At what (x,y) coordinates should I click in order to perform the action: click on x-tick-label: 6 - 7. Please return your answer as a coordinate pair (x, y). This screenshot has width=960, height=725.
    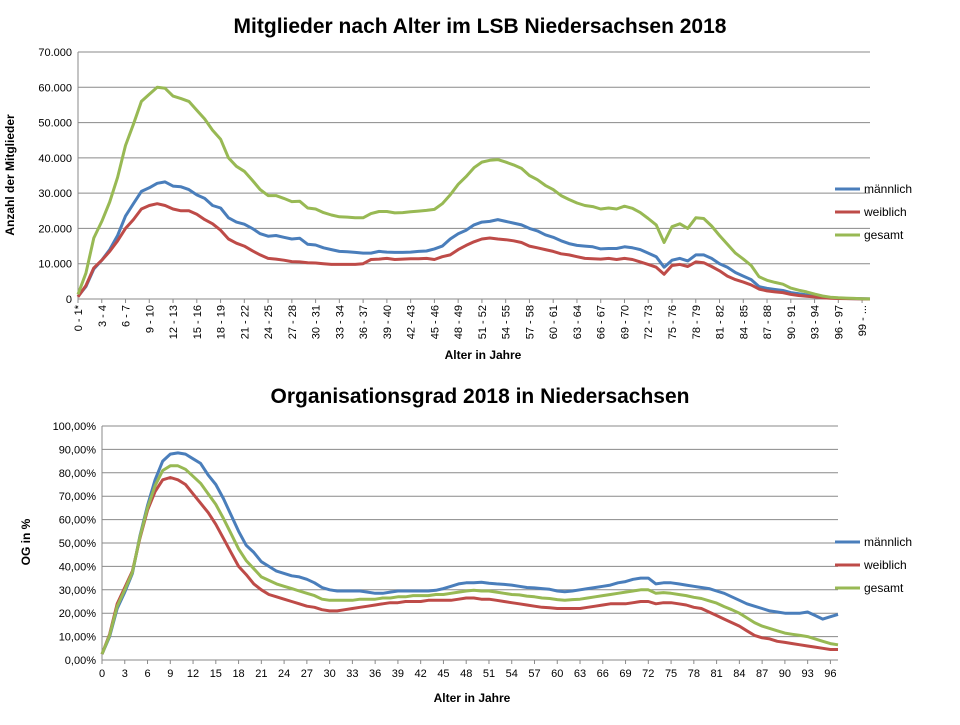
    Looking at the image, I should click on (127, 316).